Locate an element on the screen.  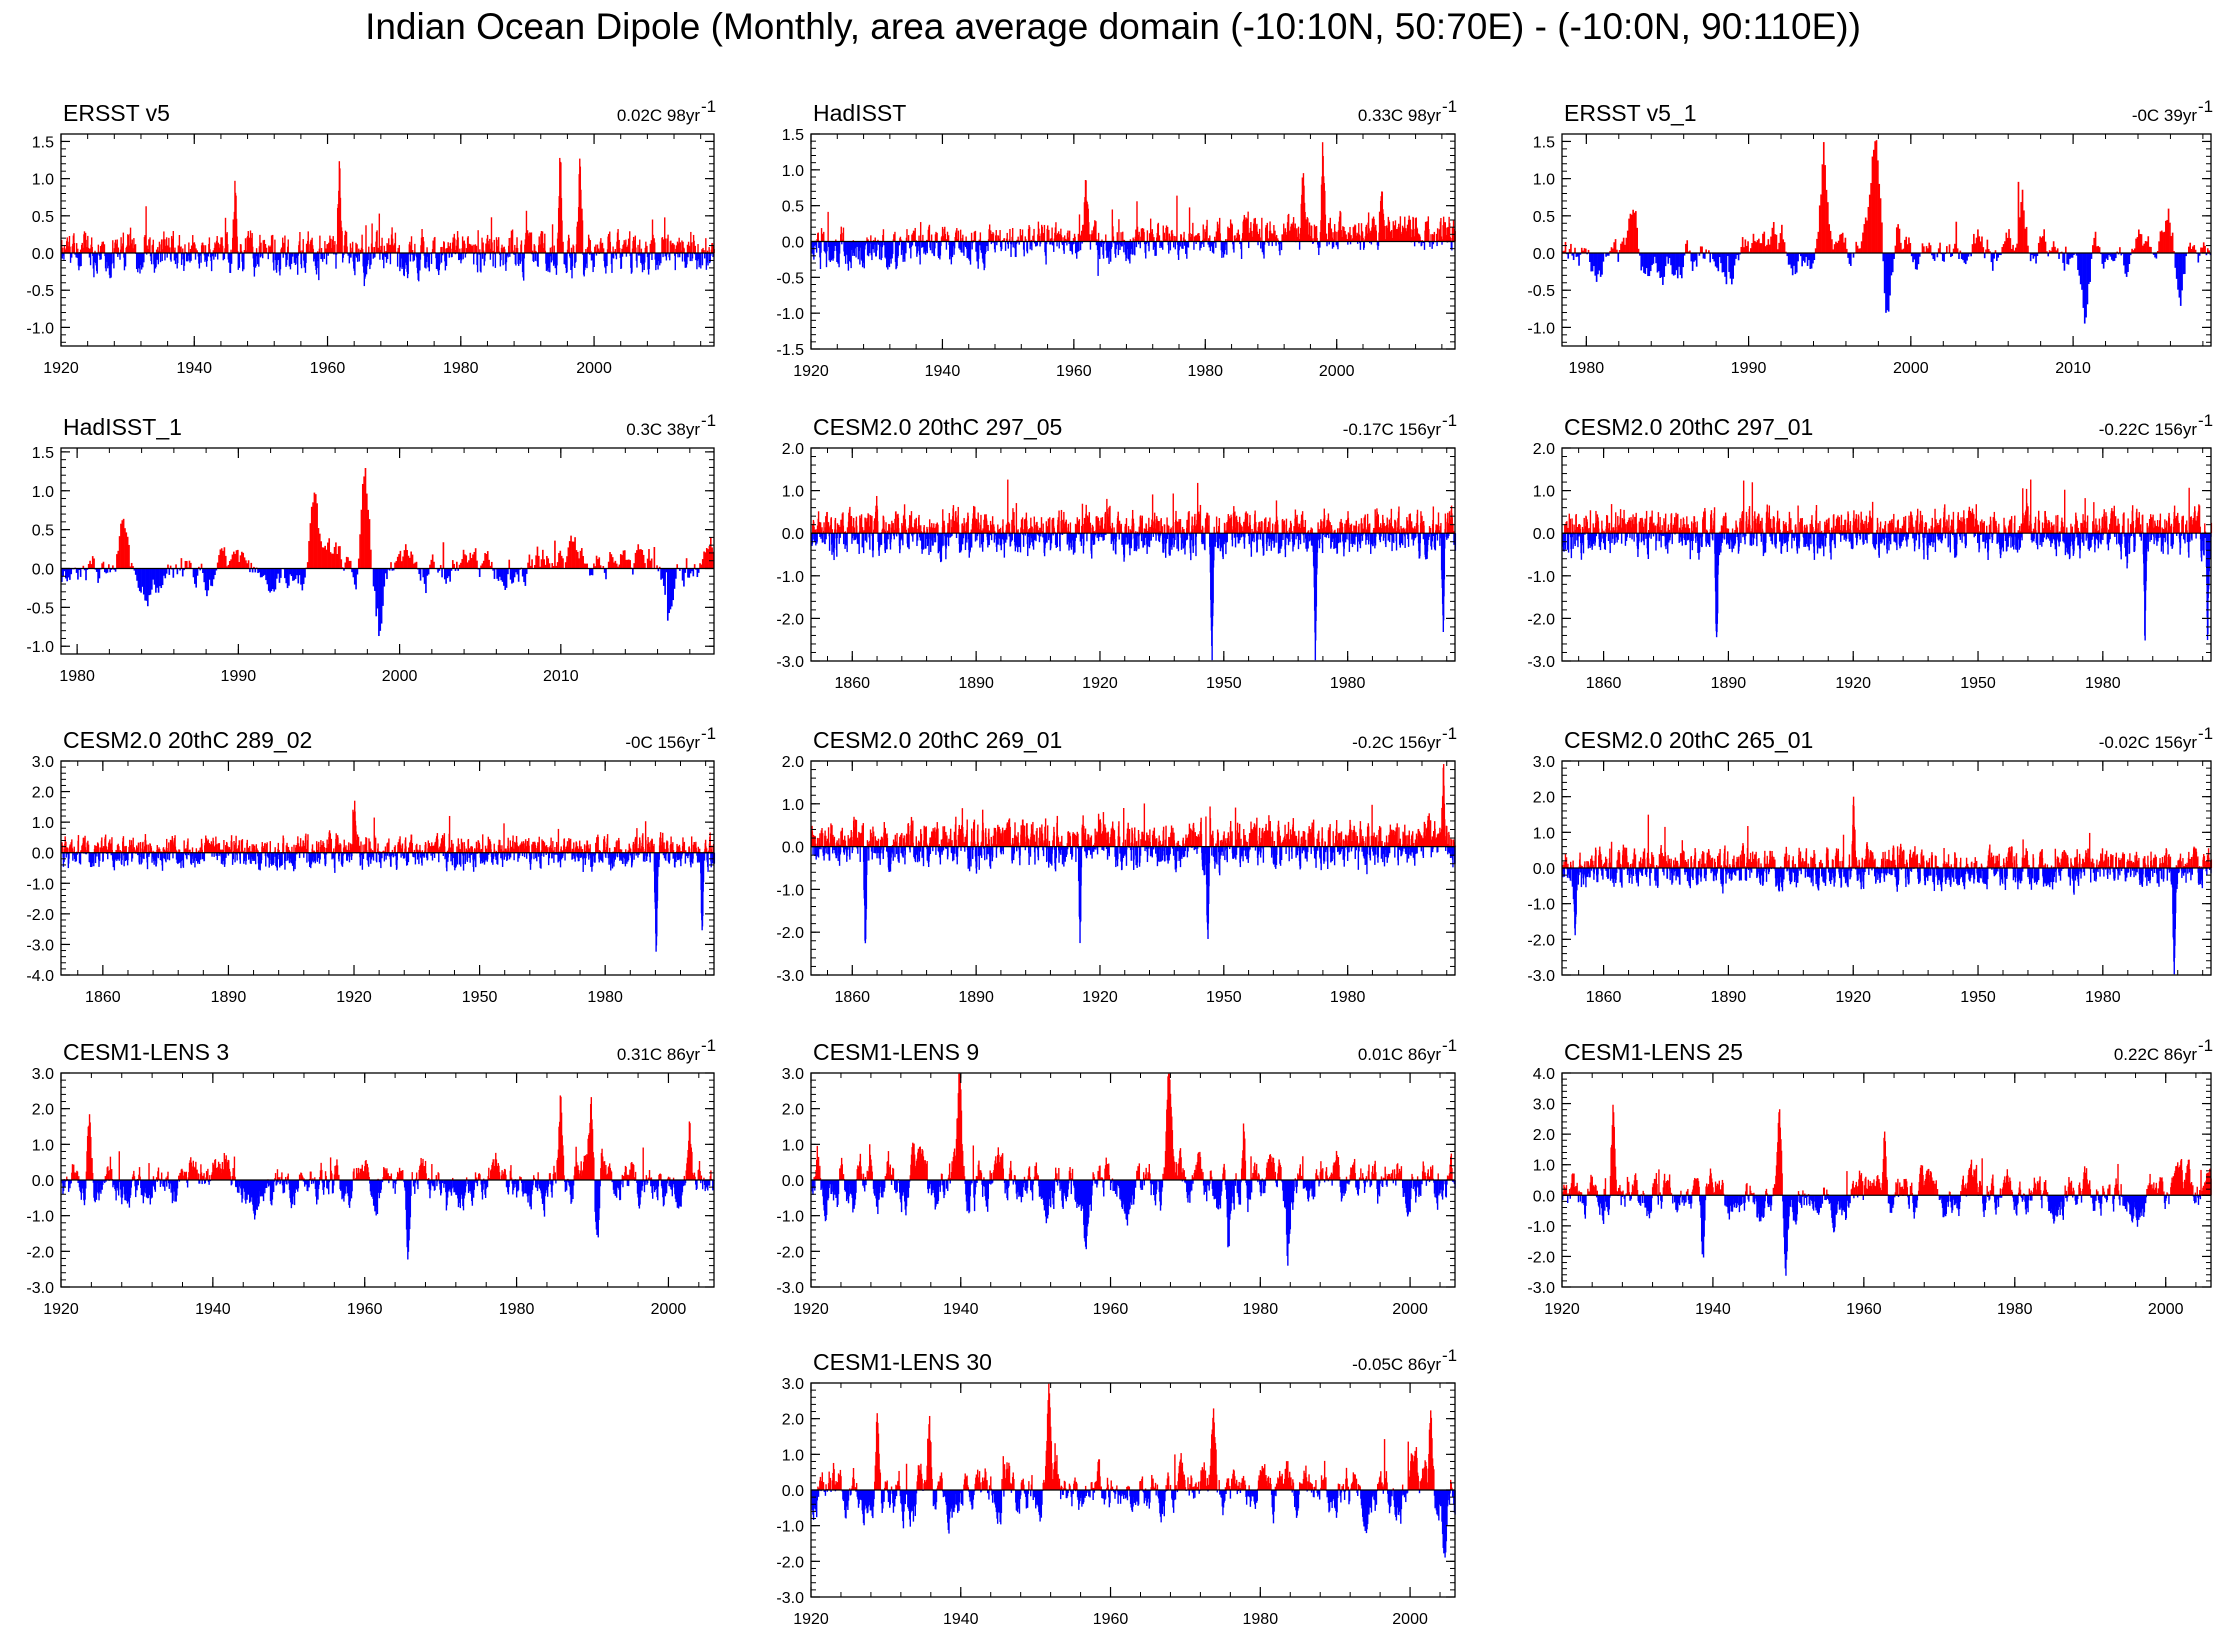
x-tick-label: 1920 is located at coordinates (811, 371).